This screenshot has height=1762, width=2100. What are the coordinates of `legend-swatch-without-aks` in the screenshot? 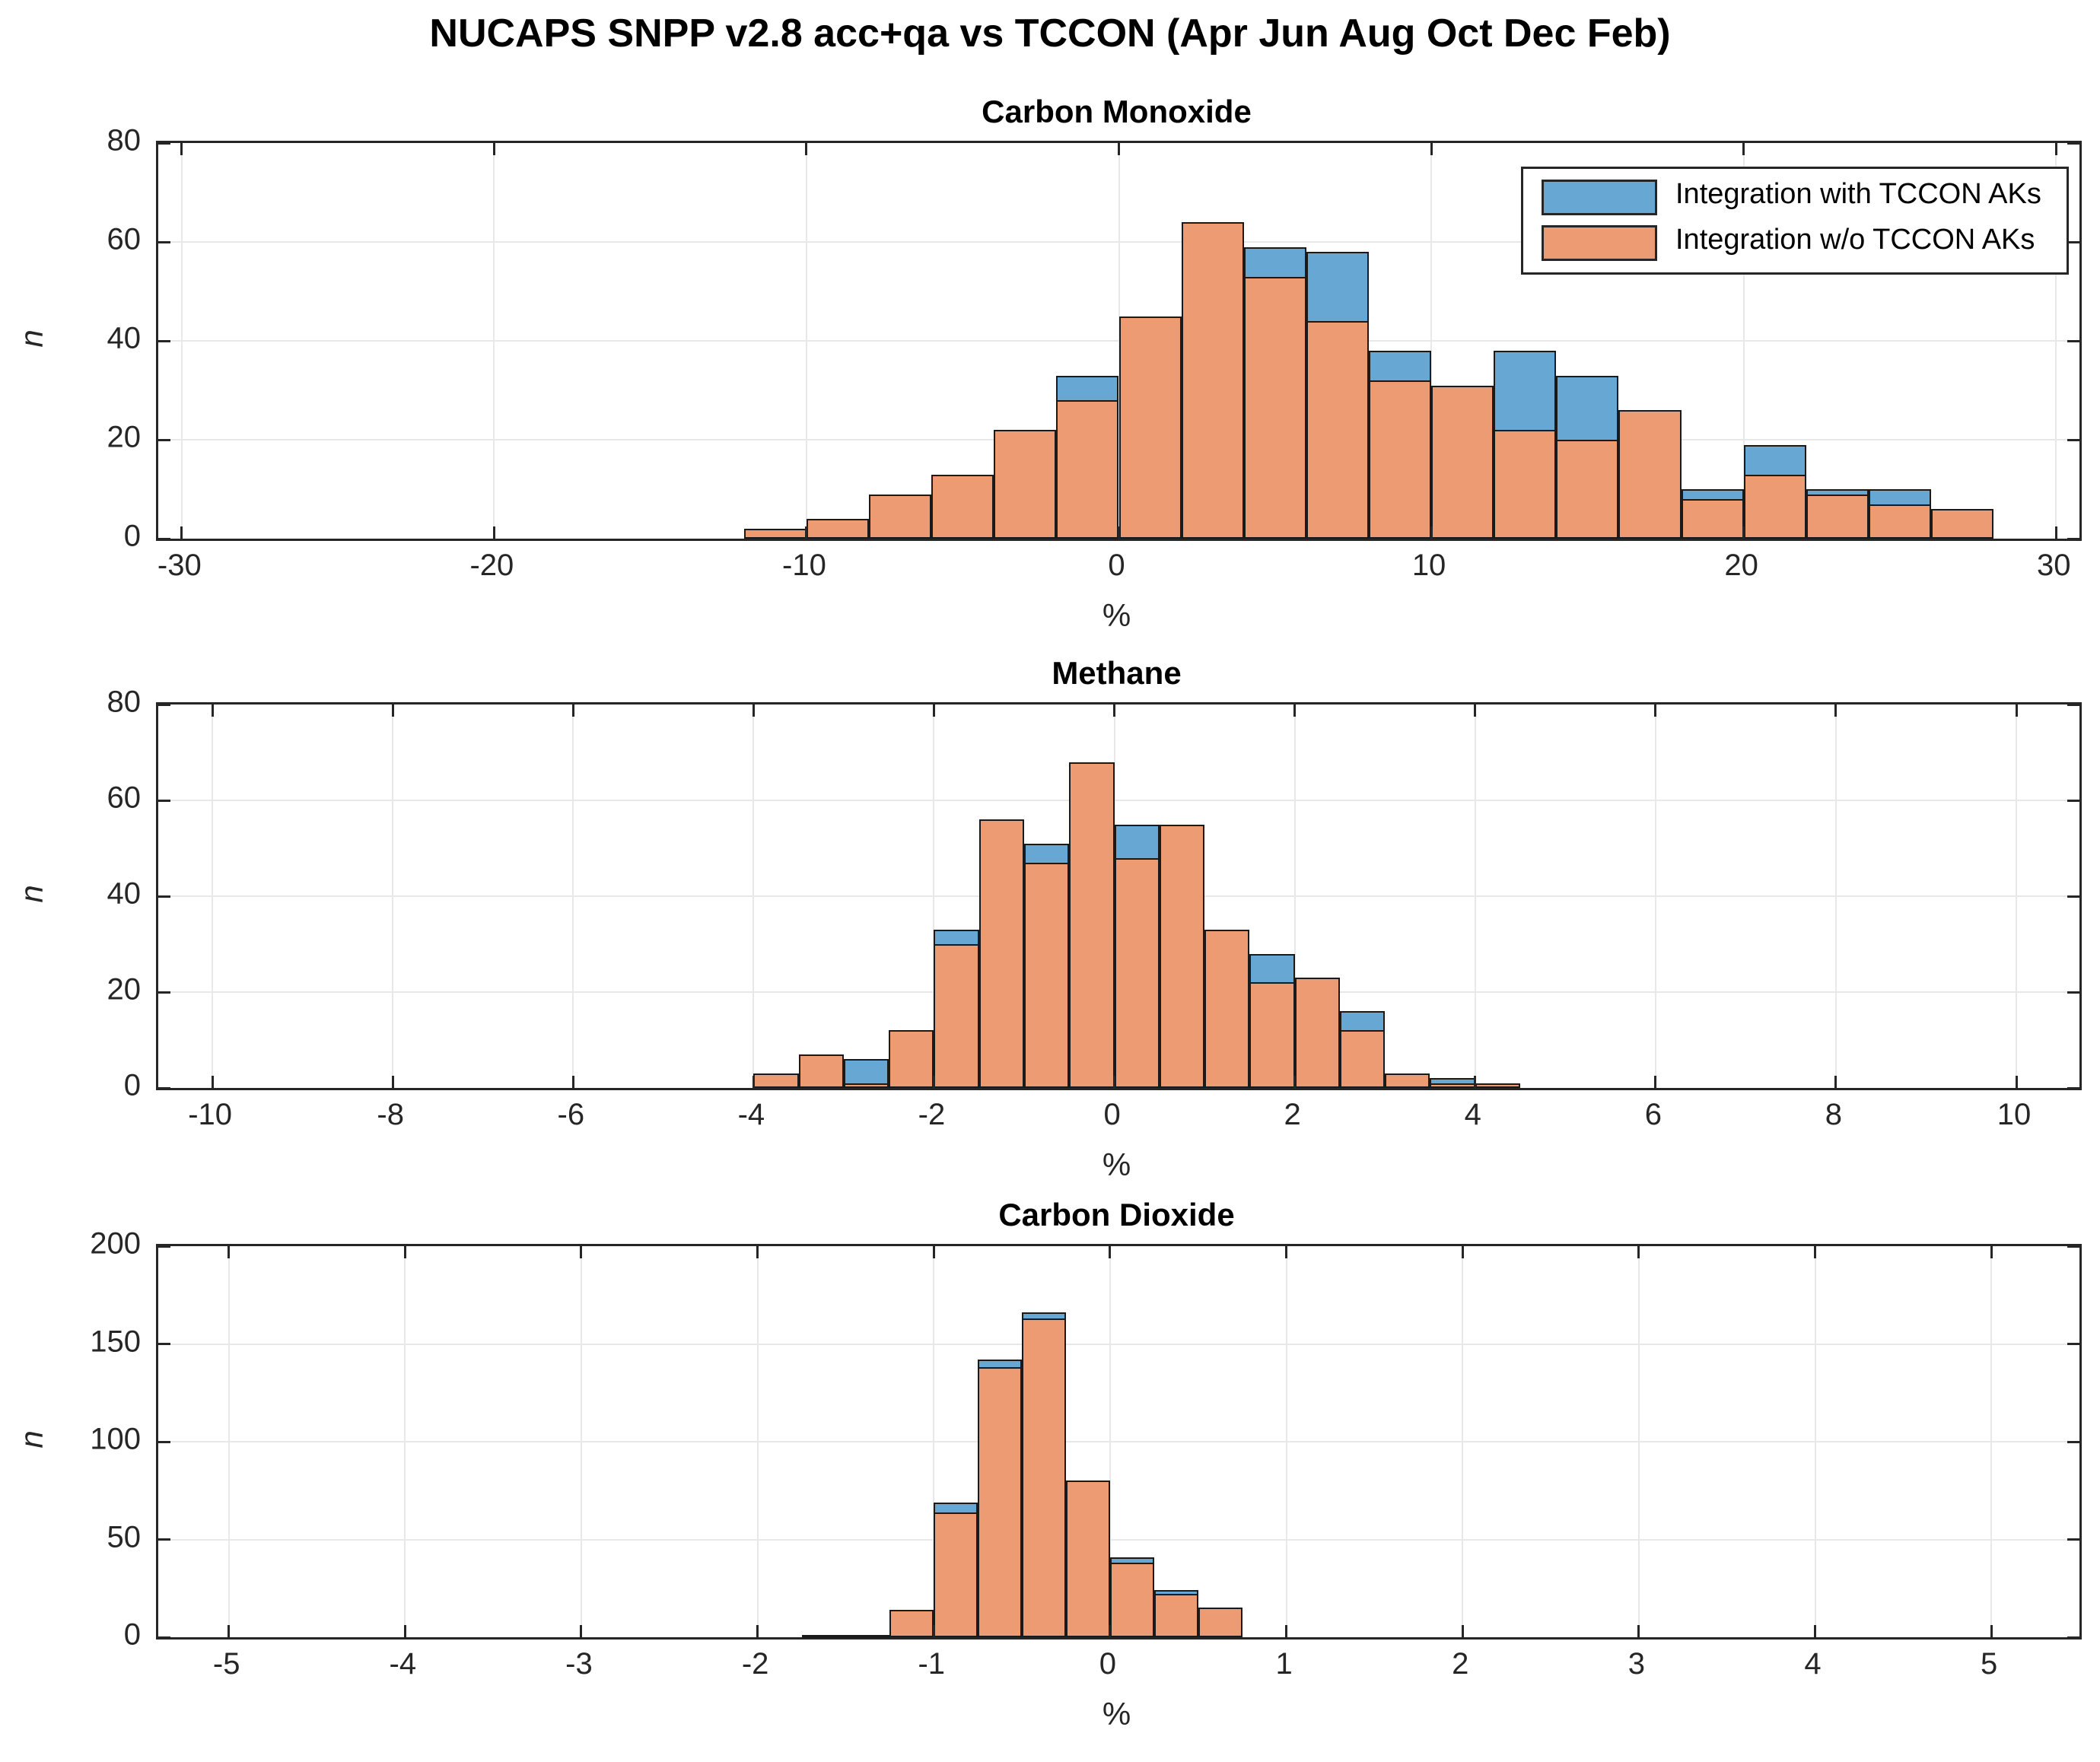 It's located at (1599, 243).